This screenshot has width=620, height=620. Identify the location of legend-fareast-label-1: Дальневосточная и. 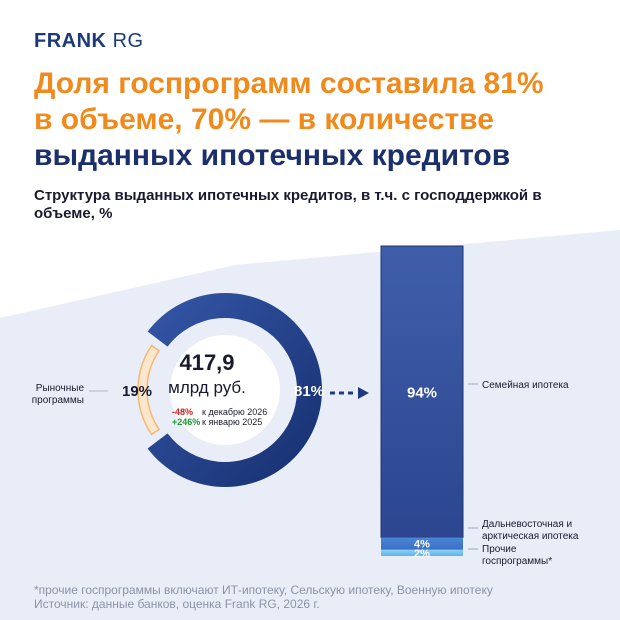
(527, 524).